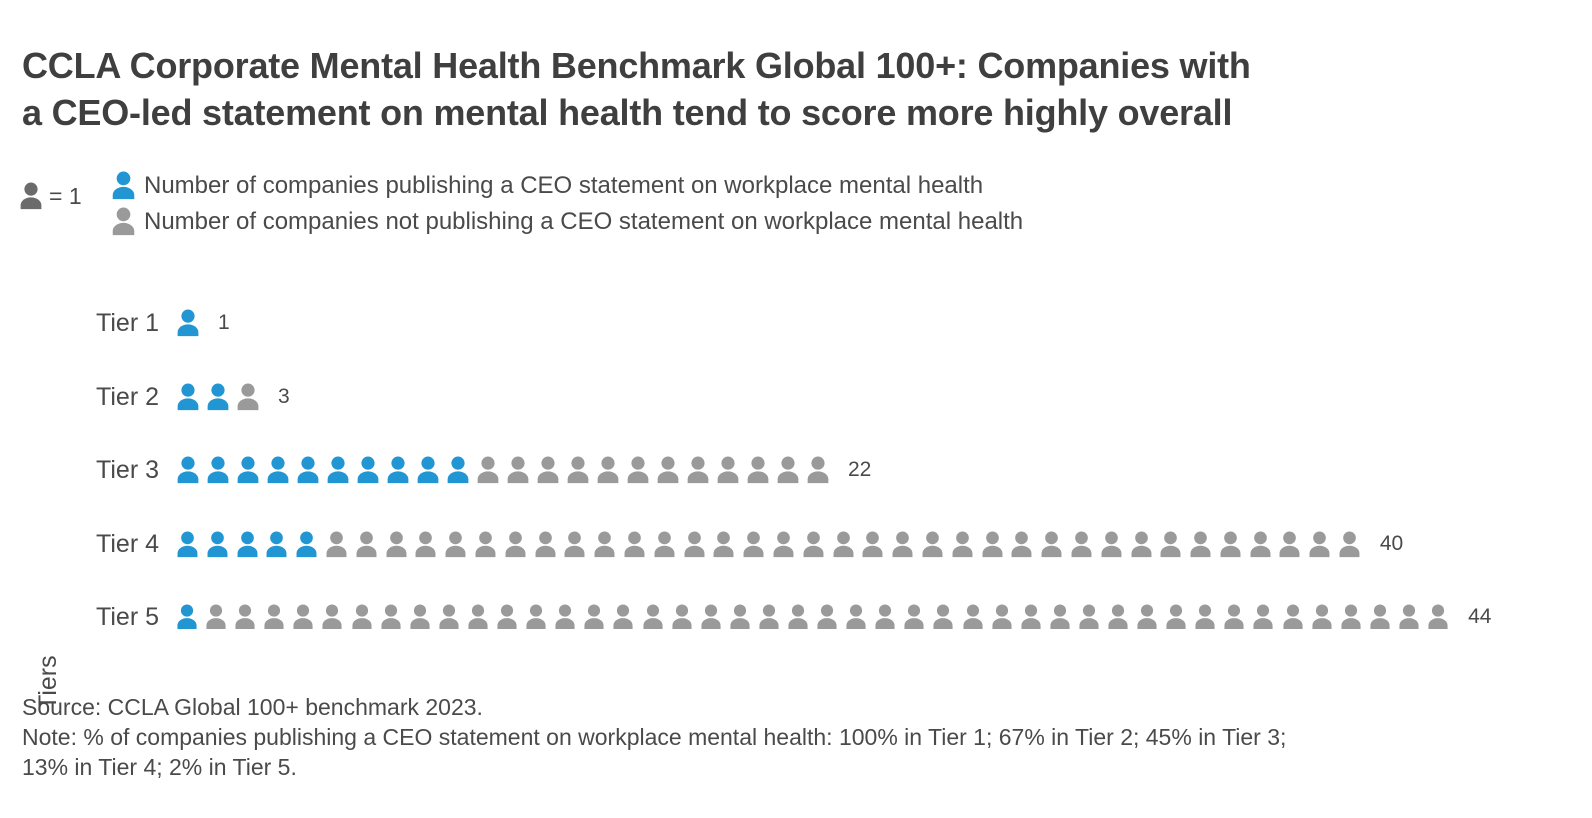  I want to click on tier-row: Tier 2 3, so click(796, 397).